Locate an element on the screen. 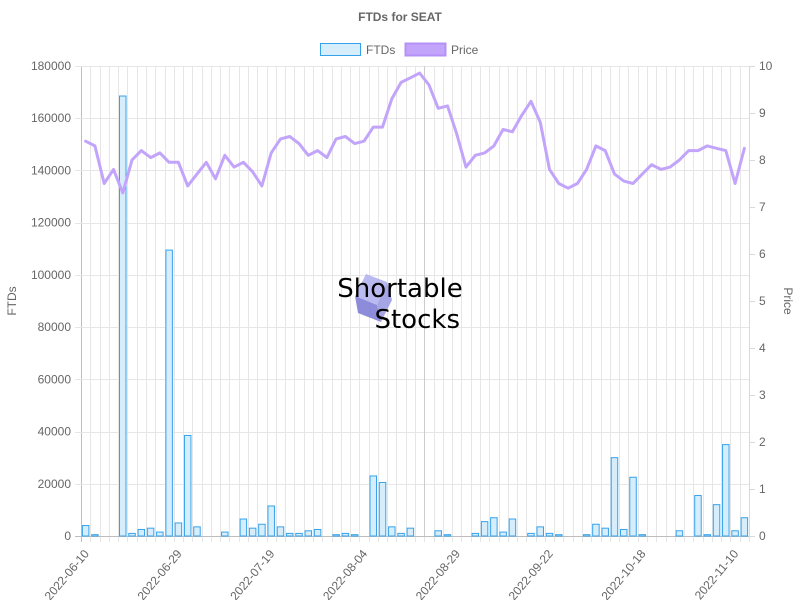 This screenshot has height=600, width=800. x-axis-tick-label: 2022-10-18 is located at coordinates (623, 573).